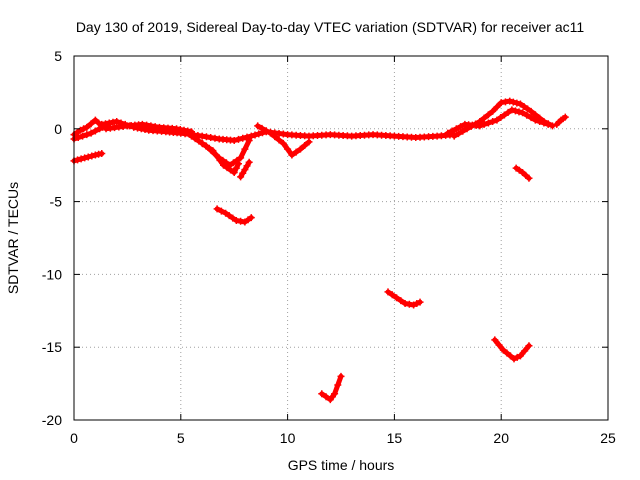 Image resolution: width=640 pixels, height=480 pixels. What do you see at coordinates (74, 438) in the screenshot?
I see `x-tick-label: 0` at bounding box center [74, 438].